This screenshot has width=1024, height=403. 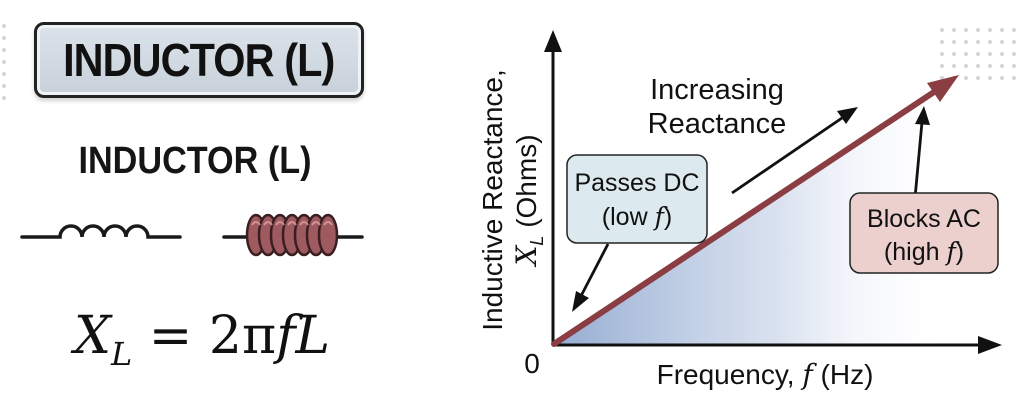 I want to click on dc-callout-suffix: ), so click(x=668, y=217).